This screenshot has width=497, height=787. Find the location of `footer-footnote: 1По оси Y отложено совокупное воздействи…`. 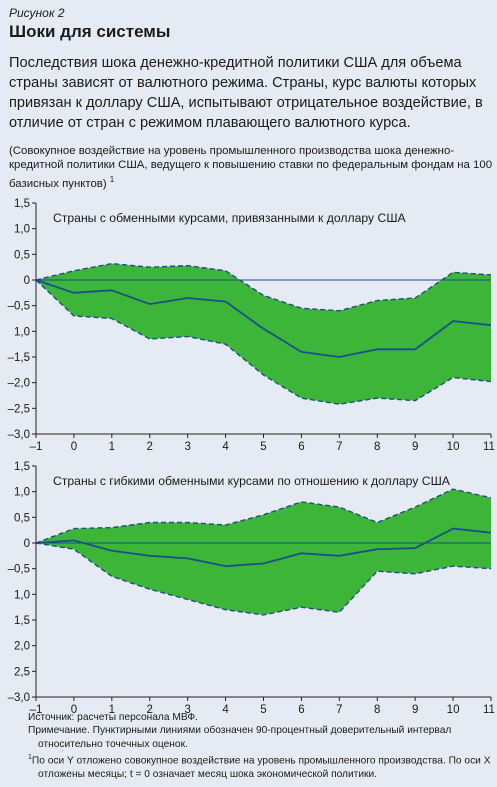

footer-footnote: 1По оси Y отложено совокупное воздействи… is located at coordinates (260, 759).